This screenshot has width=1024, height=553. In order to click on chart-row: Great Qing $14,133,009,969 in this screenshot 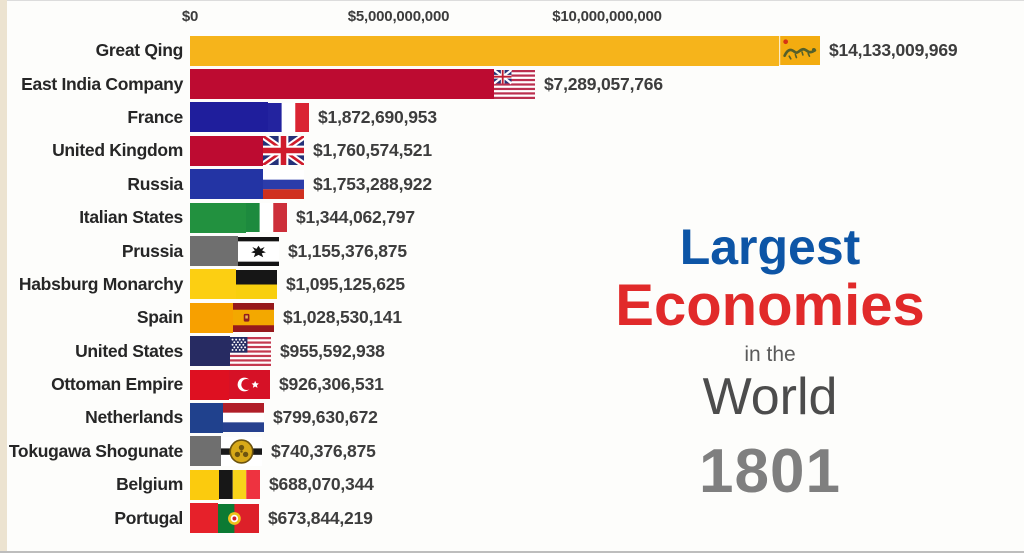, I will do `click(512, 50)`.